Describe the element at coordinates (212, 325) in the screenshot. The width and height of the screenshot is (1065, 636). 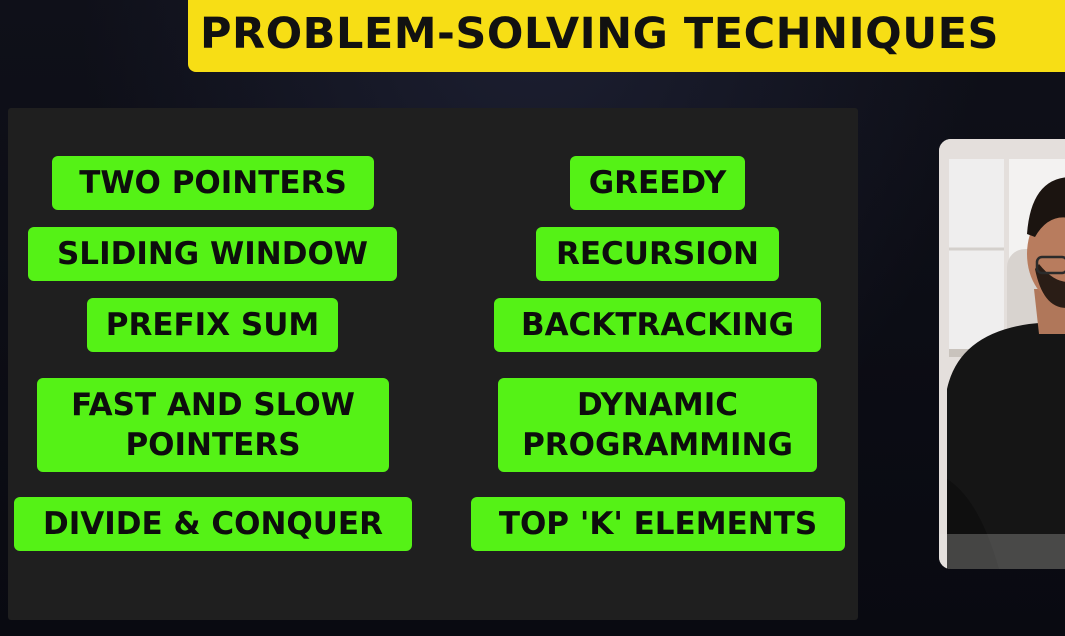
I see `technique-tag-prefix-sum: PREFIX SUM` at that location.